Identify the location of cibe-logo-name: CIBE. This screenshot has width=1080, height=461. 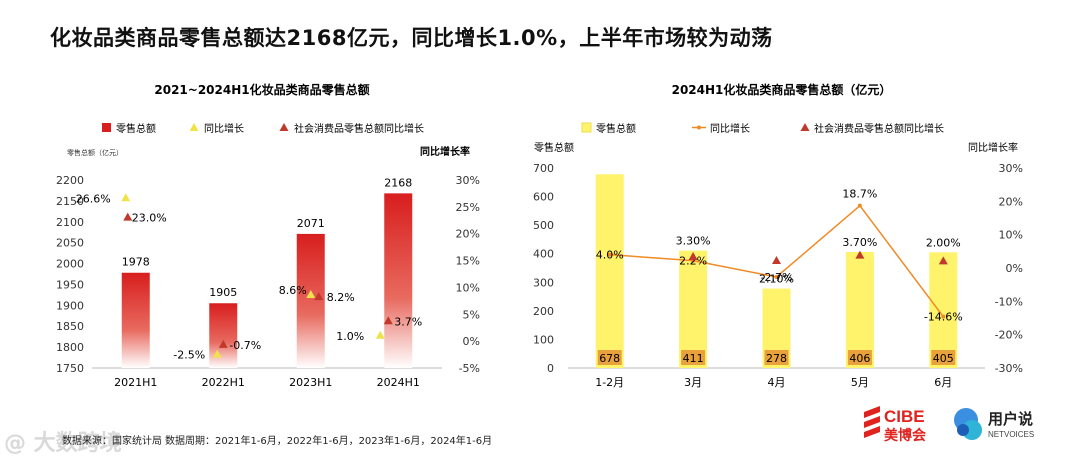
(904, 416).